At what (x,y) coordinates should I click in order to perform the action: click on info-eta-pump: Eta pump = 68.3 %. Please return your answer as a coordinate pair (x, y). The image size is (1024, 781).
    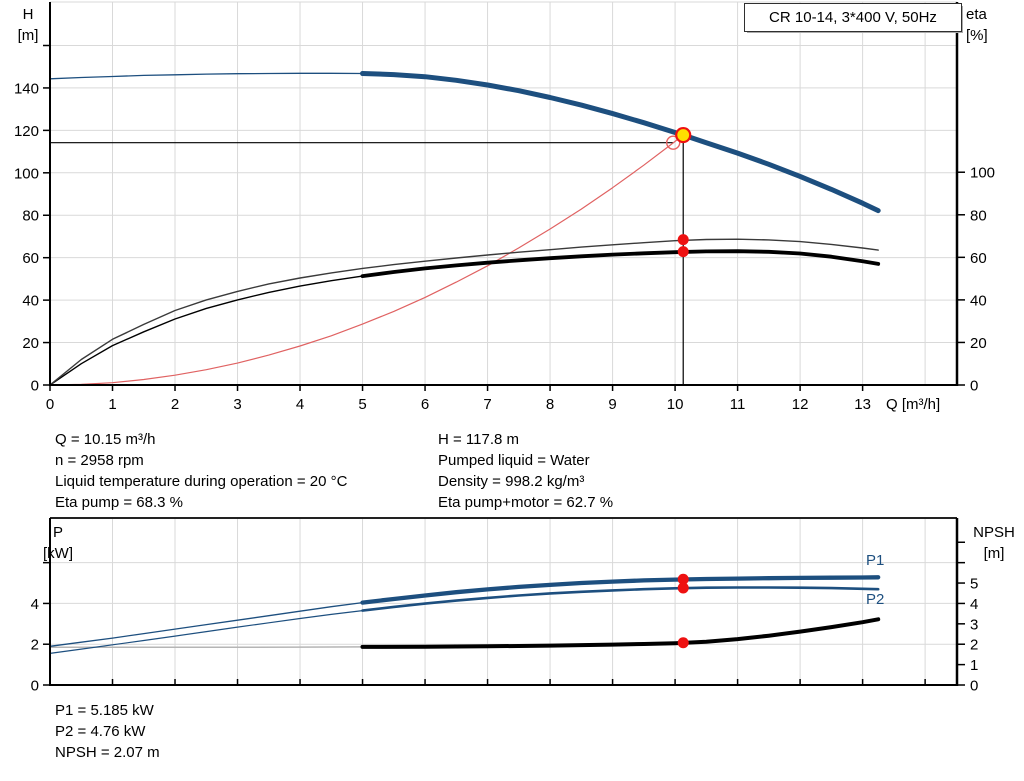
    Looking at the image, I should click on (119, 502).